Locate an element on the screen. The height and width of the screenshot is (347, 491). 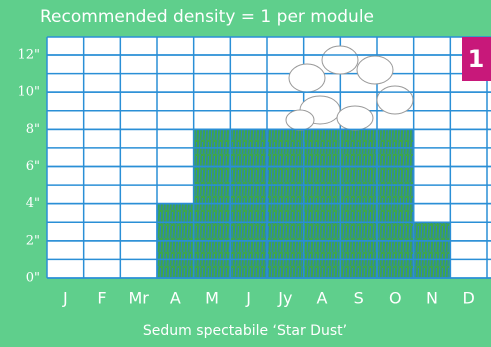
badge-box is located at coordinates (476, 59).